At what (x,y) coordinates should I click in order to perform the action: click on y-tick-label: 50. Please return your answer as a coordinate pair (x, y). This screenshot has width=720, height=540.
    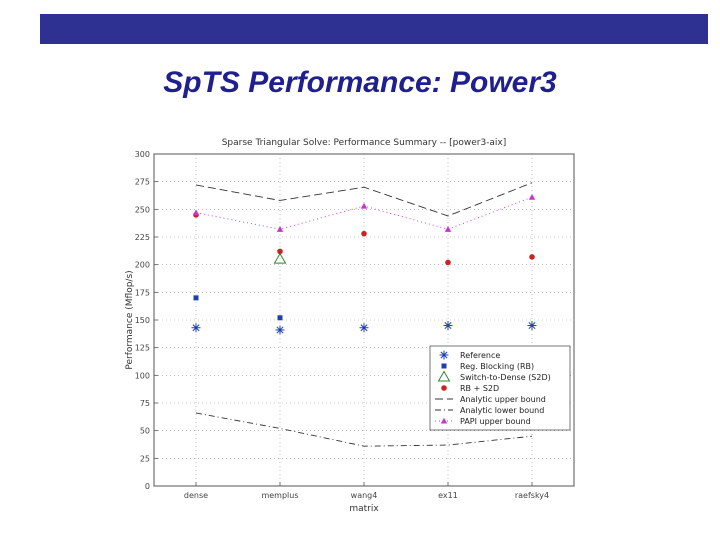
    Looking at the image, I should click on (145, 431).